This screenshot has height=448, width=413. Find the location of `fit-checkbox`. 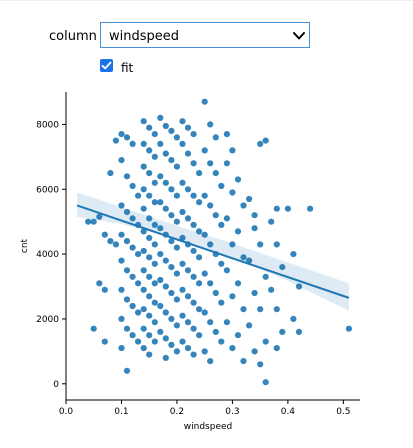

fit-checkbox is located at coordinates (106, 65).